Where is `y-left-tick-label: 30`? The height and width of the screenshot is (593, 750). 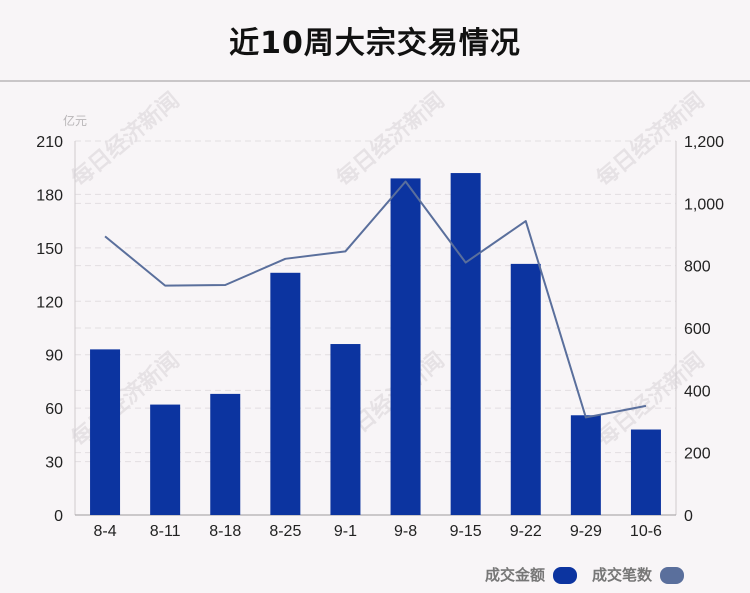
y-left-tick-label: 30 is located at coordinates (54, 463).